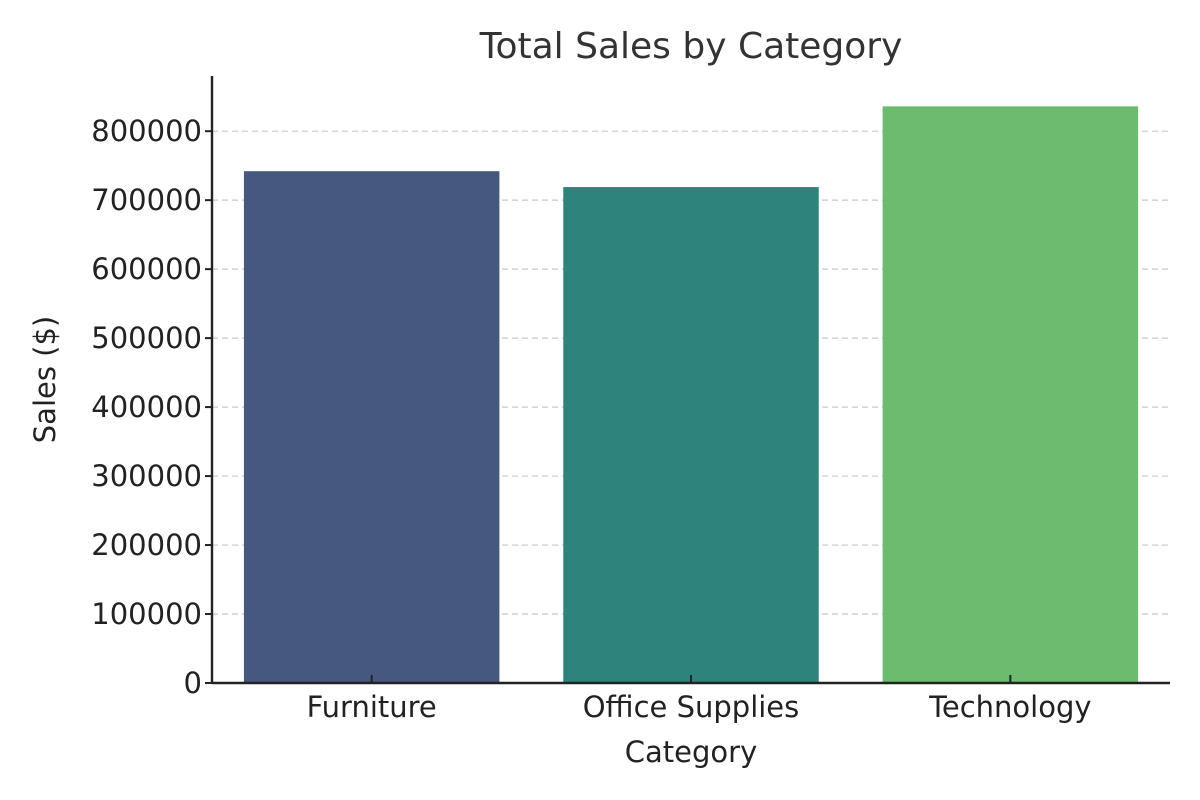 This screenshot has width=1200, height=800. What do you see at coordinates (146, 614) in the screenshot?
I see `y-tick-label: 100000` at bounding box center [146, 614].